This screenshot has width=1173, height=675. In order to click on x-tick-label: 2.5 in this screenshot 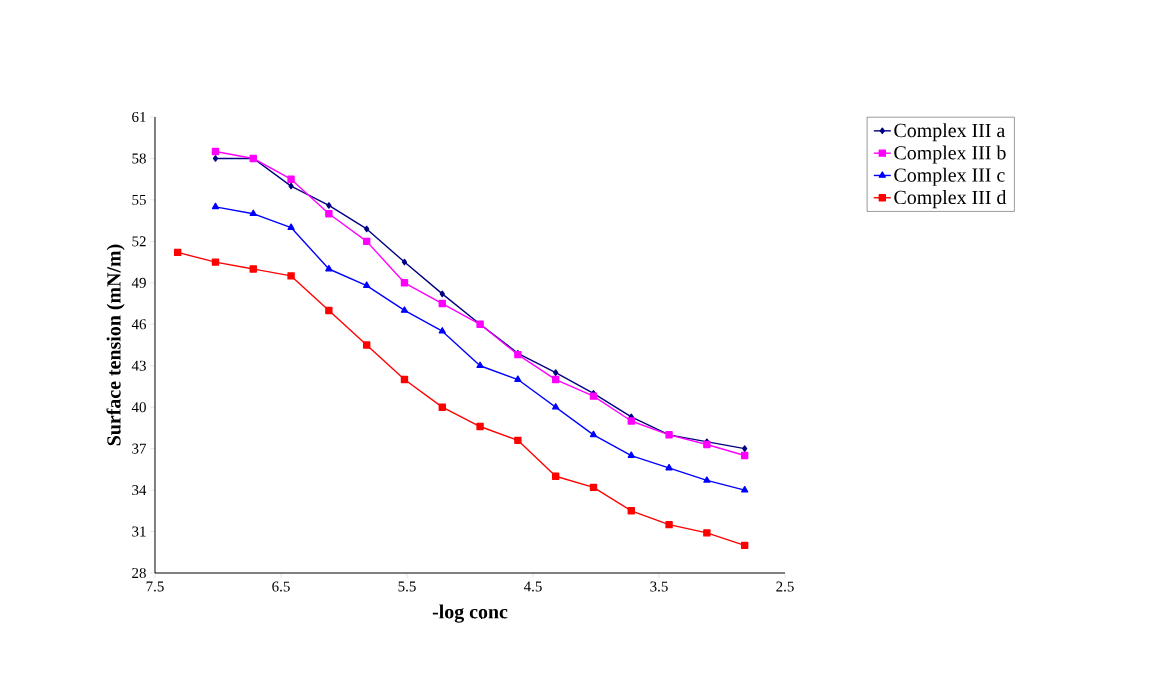, I will do `click(785, 586)`.